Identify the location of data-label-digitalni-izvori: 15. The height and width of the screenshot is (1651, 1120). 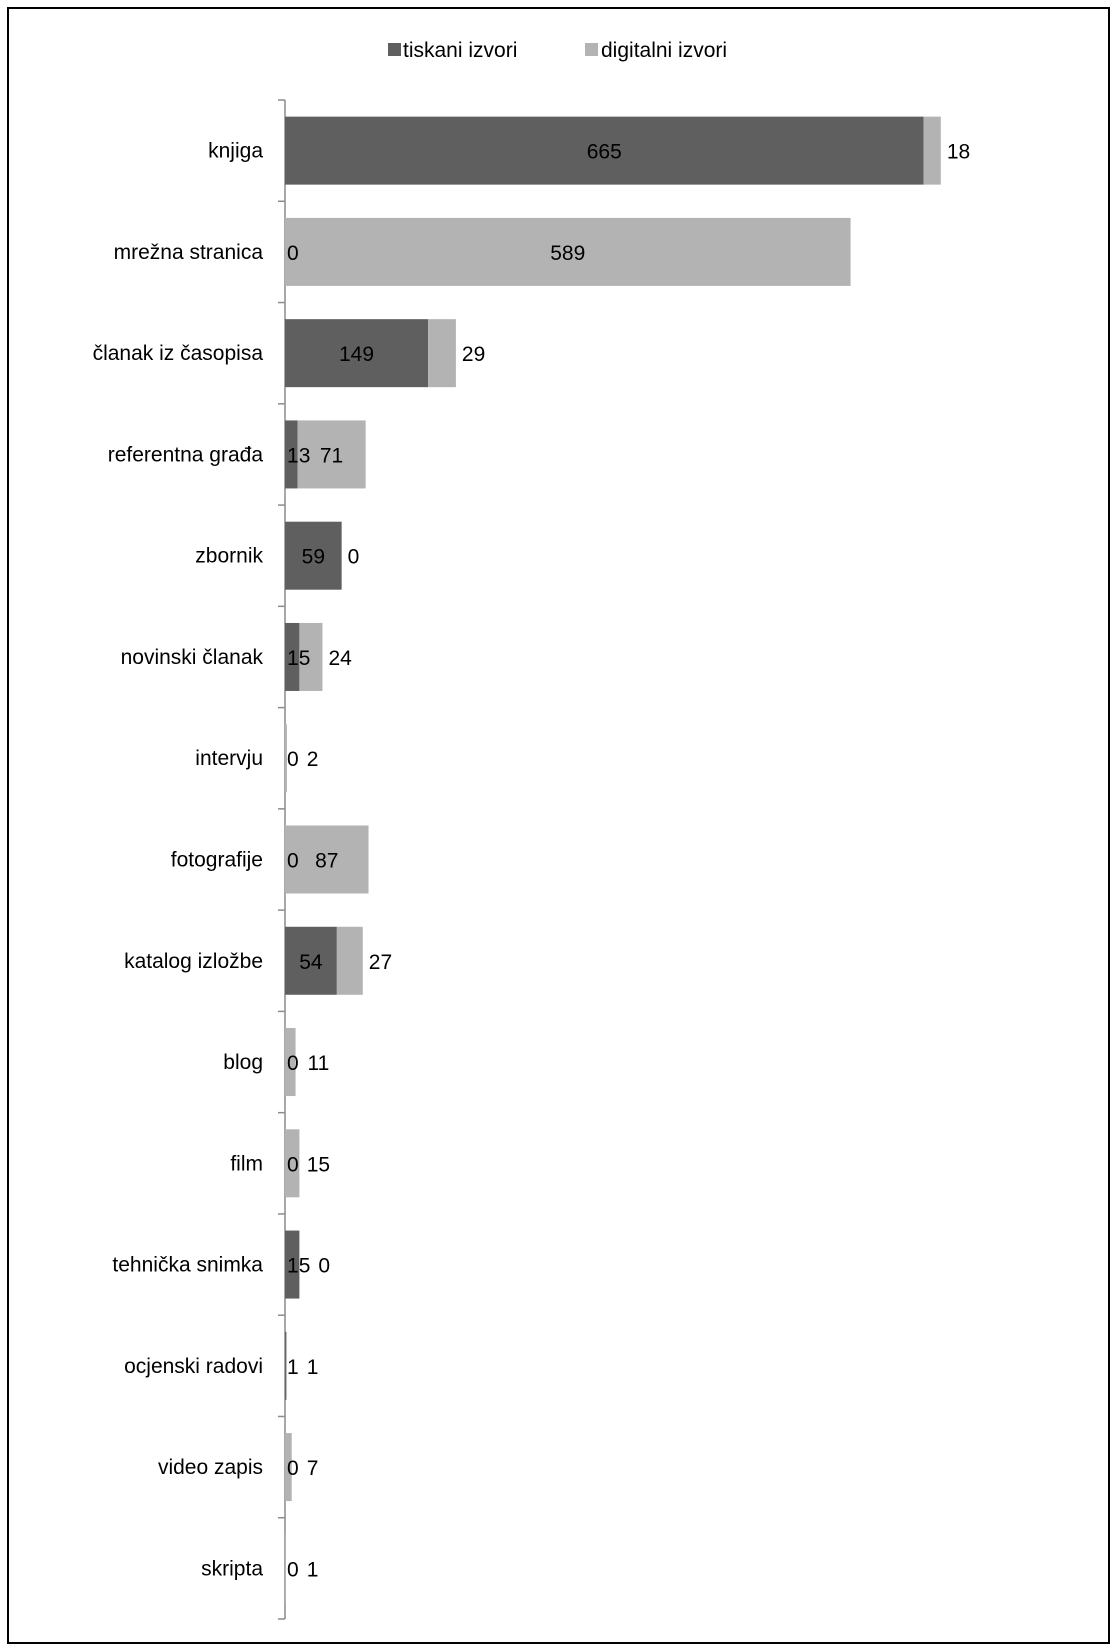
(318, 1164).